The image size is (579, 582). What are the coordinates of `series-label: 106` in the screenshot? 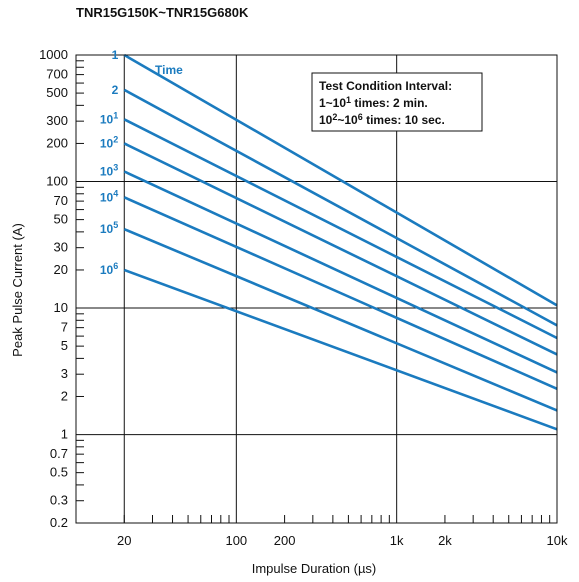 It's located at (109, 269).